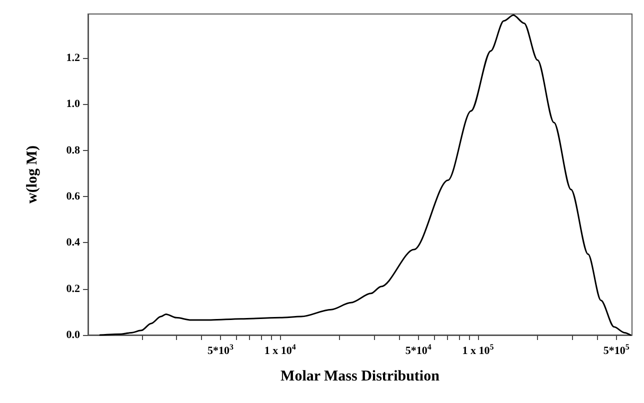 This screenshot has height=403, width=644. What do you see at coordinates (73, 288) in the screenshot?
I see `y-tick-label: 0.2` at bounding box center [73, 288].